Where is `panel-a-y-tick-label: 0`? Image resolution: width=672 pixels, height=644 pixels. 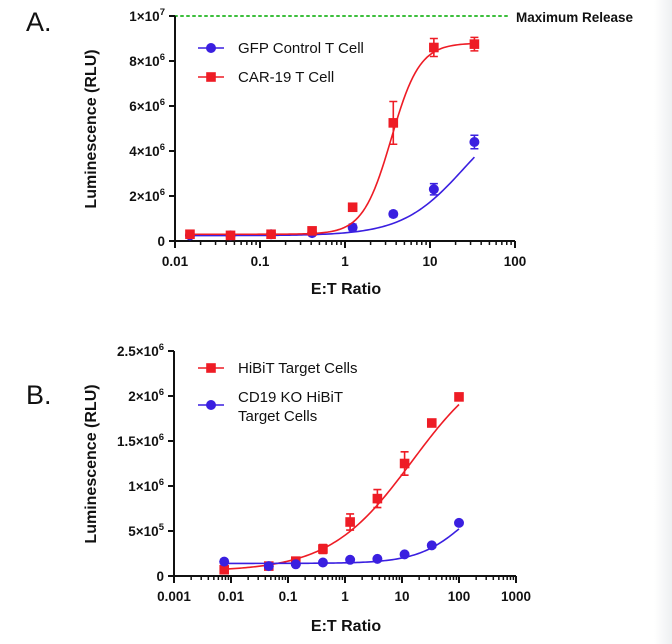
panel-a-y-tick-label: 0 is located at coordinates (161, 241).